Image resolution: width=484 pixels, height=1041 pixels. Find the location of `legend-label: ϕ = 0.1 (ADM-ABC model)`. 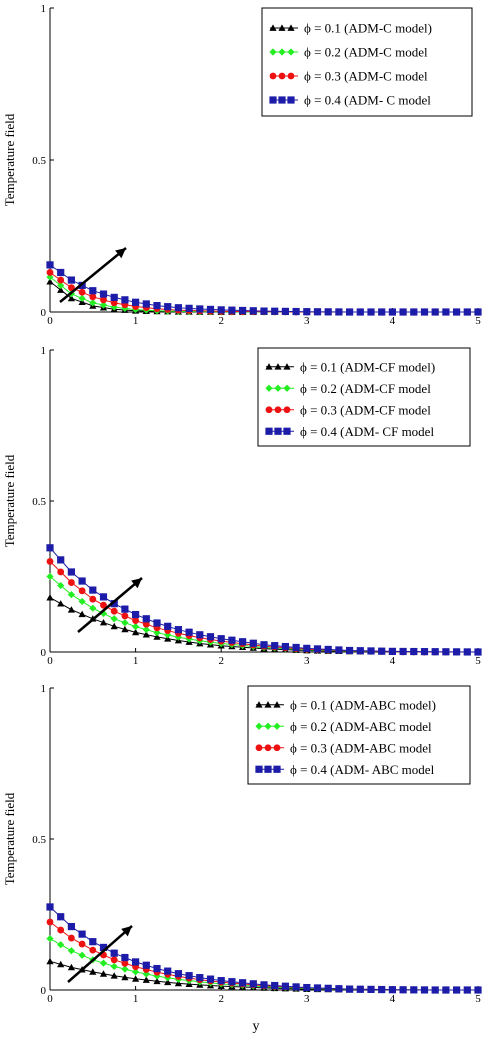

legend-label: ϕ = 0.1 (ADM-ABC model) is located at coordinates (363, 704).